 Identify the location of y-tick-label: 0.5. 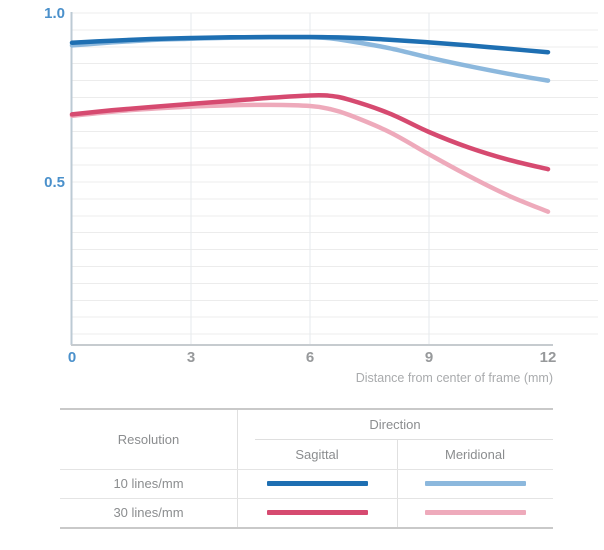
(54, 182).